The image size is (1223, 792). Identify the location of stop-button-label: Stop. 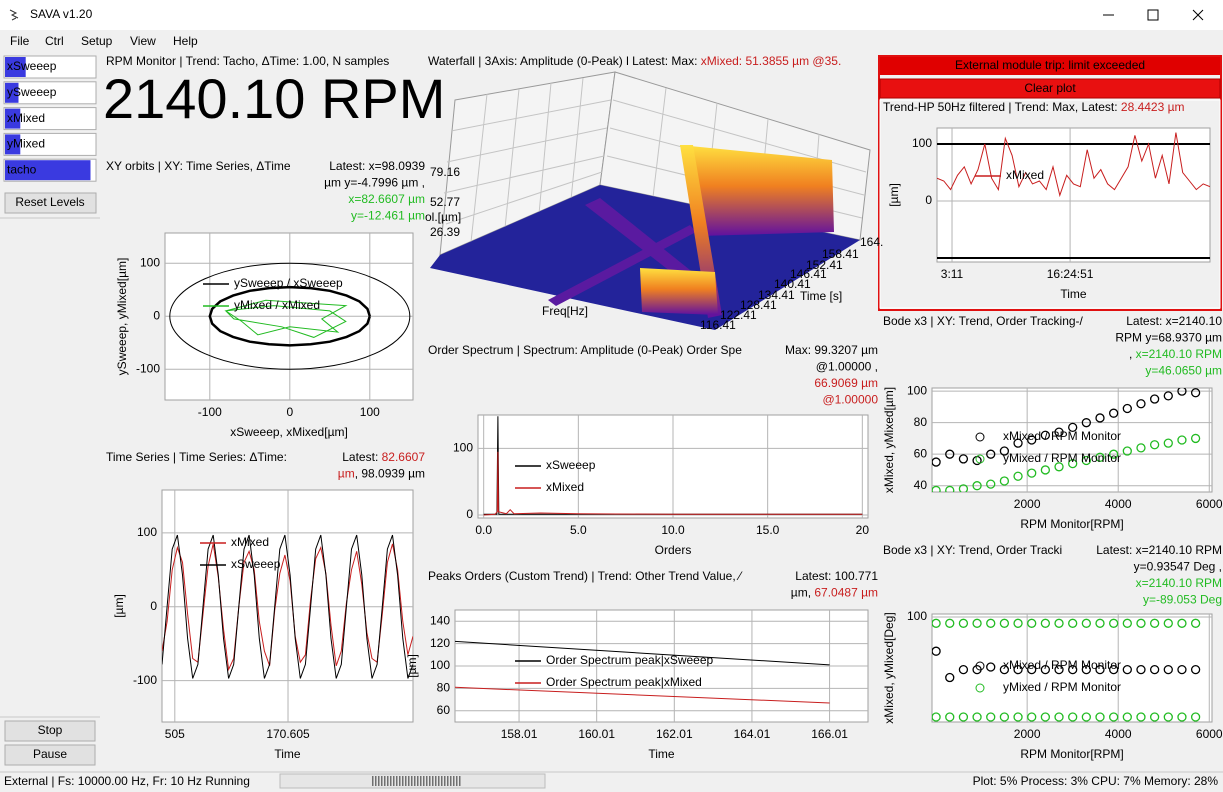
(50, 730).